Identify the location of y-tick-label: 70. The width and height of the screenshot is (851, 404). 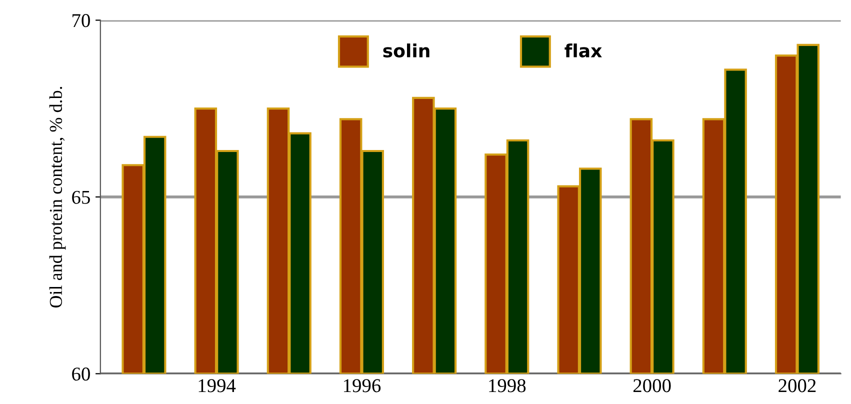
(81, 21).